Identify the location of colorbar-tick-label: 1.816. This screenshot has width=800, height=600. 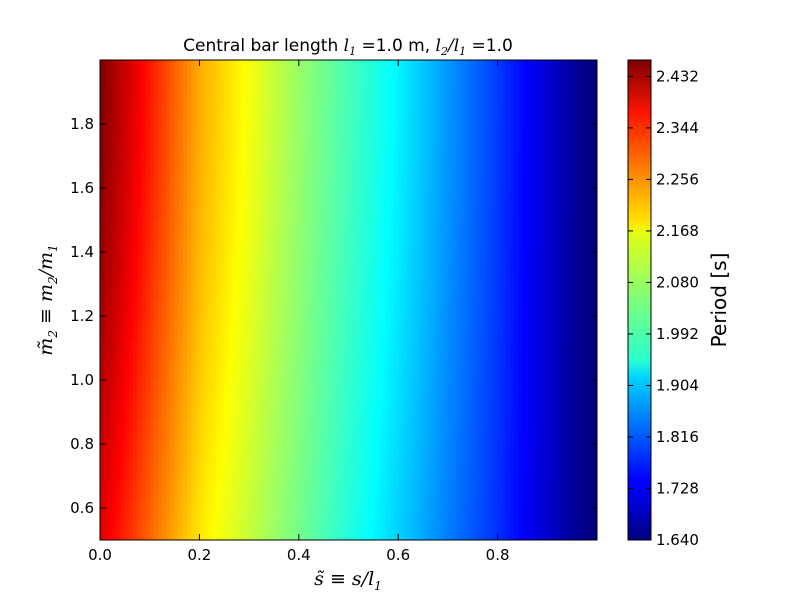
(677, 437).